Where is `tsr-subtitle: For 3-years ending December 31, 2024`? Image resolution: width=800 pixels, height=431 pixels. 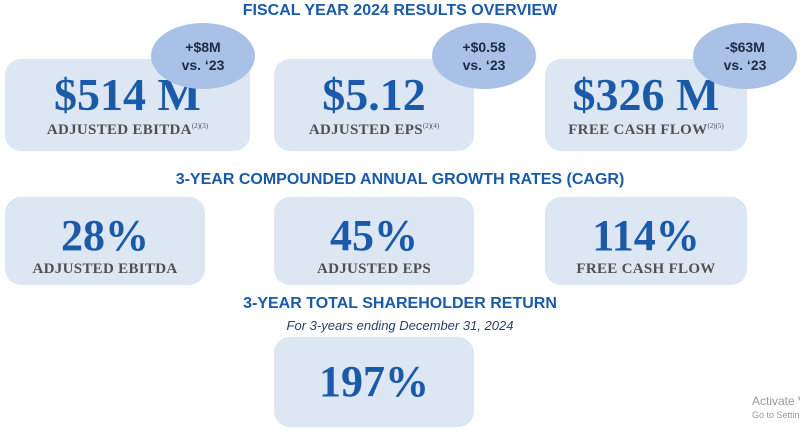 tsr-subtitle: For 3-years ending December 31, 2024 is located at coordinates (400, 325).